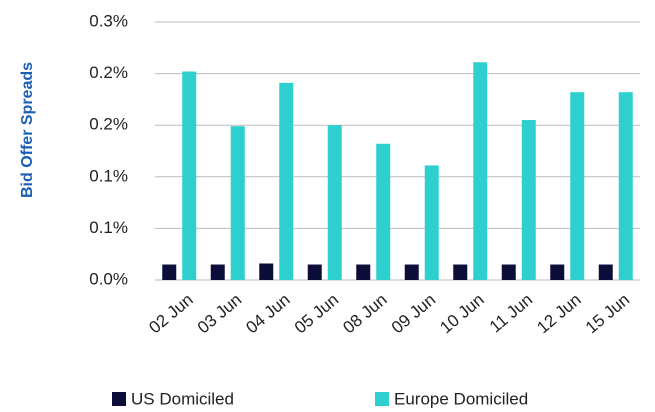 This screenshot has height=412, width=655. Describe the element at coordinates (267, 313) in the screenshot. I see `x-tick-label: 04 Jun` at that location.